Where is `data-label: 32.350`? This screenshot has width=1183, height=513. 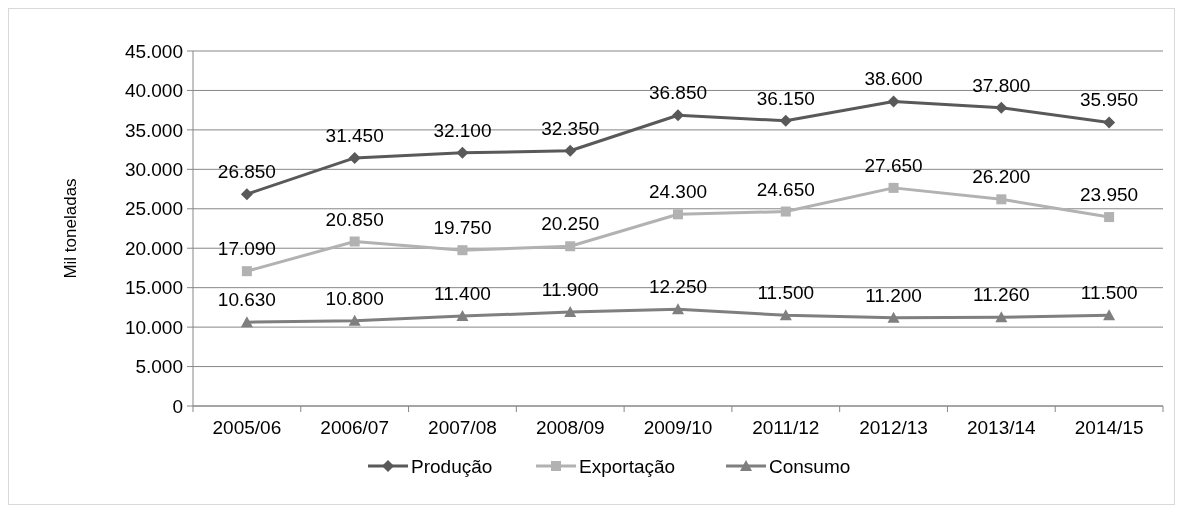
data-label: 32.350 is located at coordinates (570, 128).